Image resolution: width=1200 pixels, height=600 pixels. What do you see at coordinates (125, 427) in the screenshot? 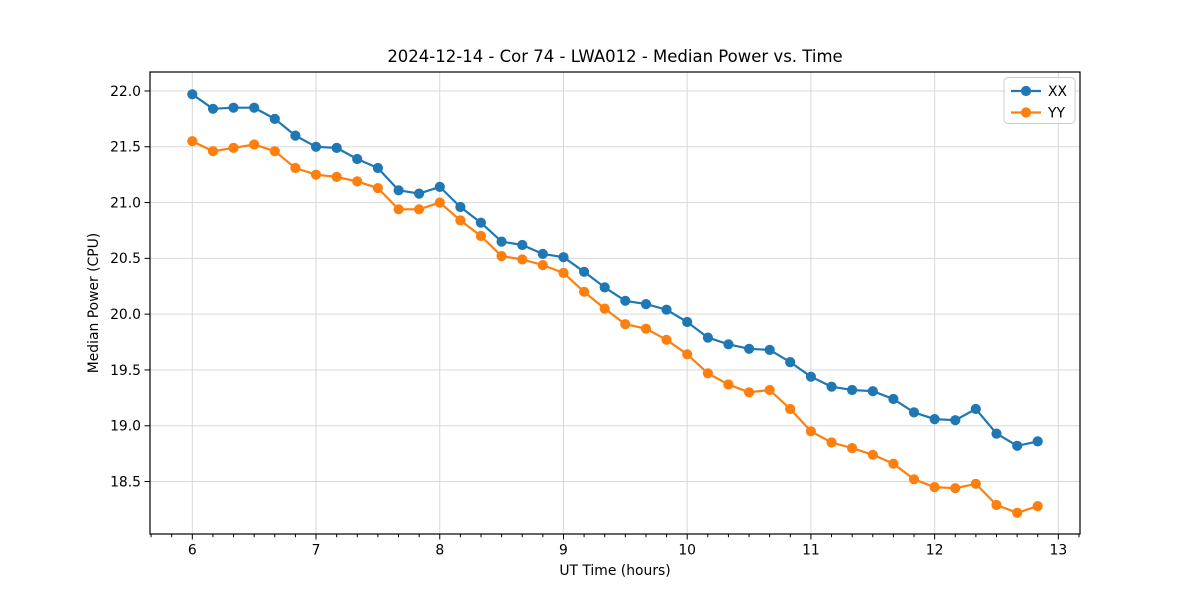
I see `svg-text: 19.0` at bounding box center [125, 427].